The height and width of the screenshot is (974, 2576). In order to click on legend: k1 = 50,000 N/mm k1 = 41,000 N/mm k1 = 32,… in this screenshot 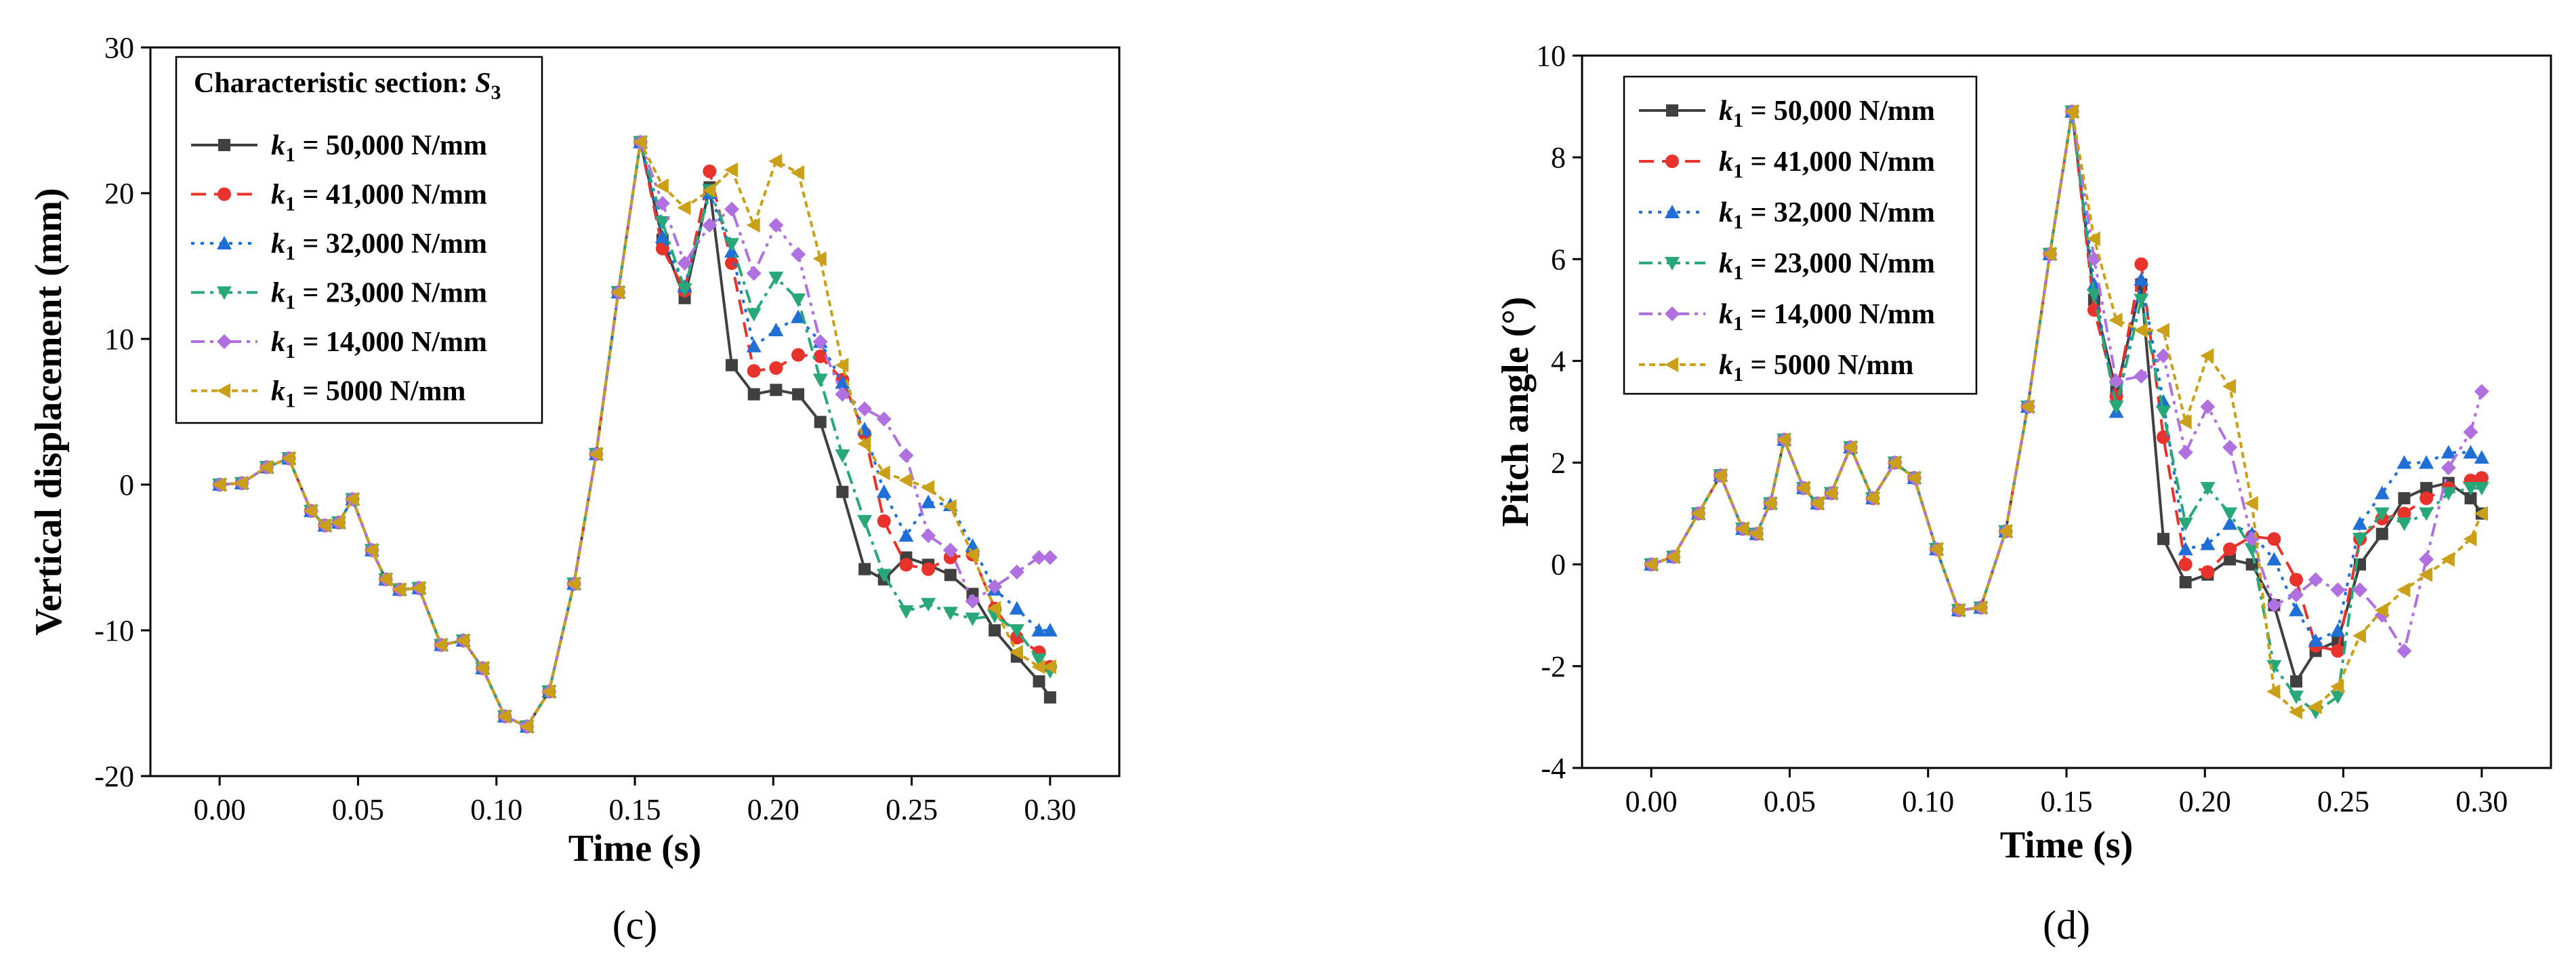, I will do `click(1800, 235)`.